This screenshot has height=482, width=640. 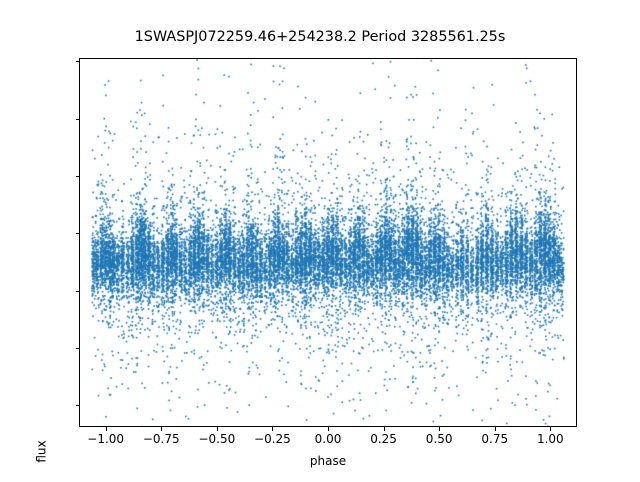 I want to click on x-tick-label: −0.50, so click(x=217, y=439).